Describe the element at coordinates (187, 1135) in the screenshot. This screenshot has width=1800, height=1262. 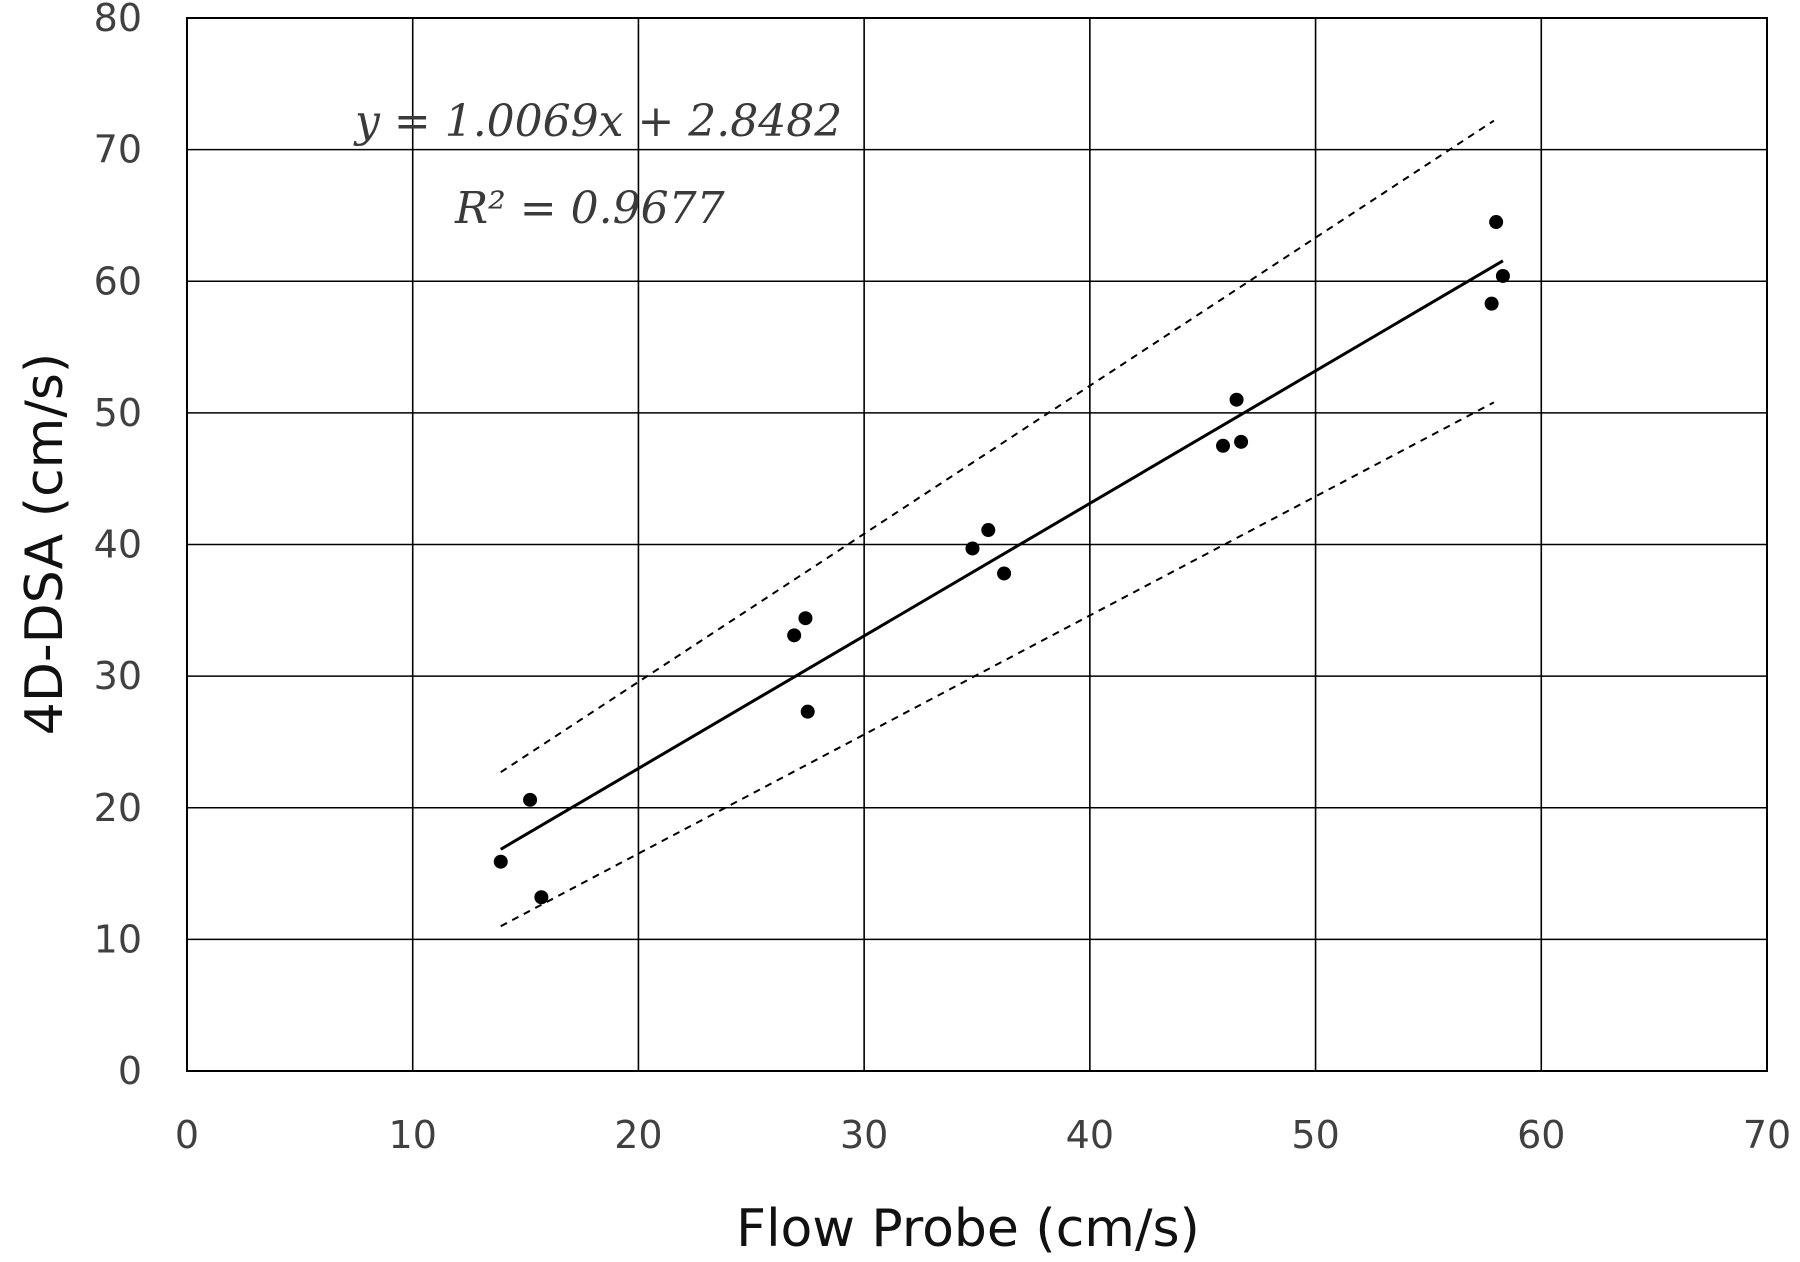
I see `x-tick-label-0: 0` at that location.